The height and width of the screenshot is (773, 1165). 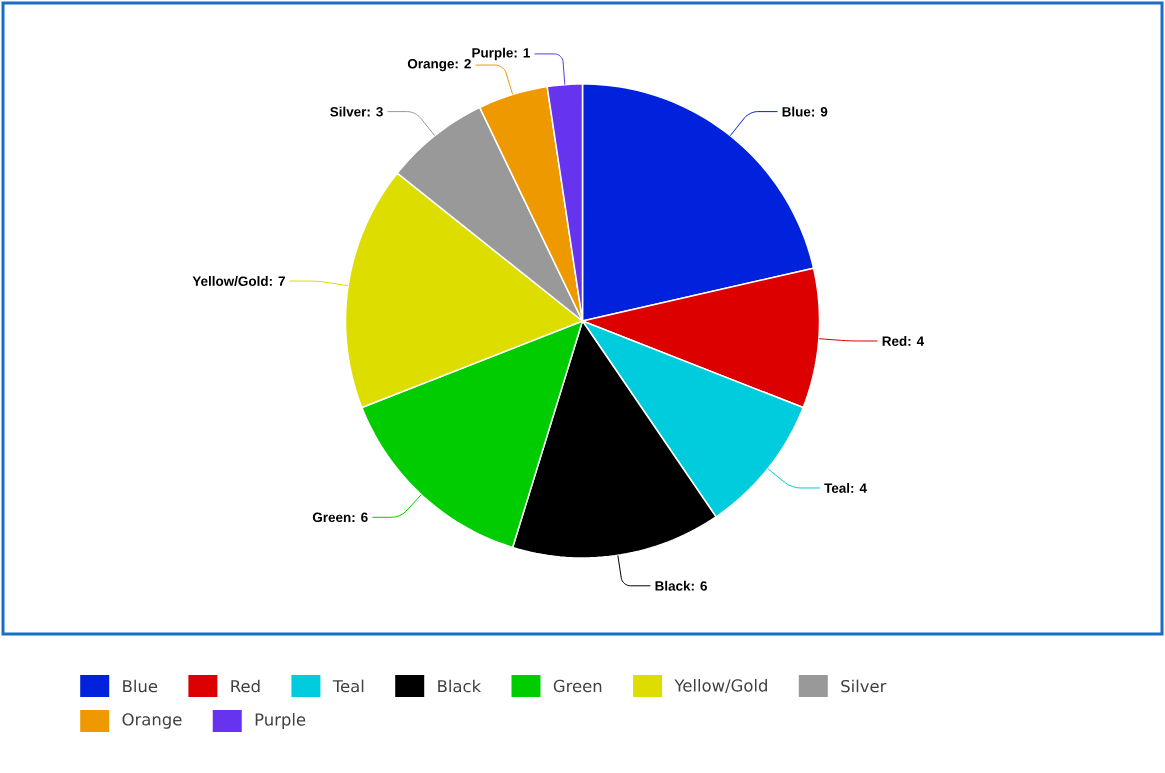 What do you see at coordinates (805, 111) in the screenshot?
I see `data-label: Blue: 9` at bounding box center [805, 111].